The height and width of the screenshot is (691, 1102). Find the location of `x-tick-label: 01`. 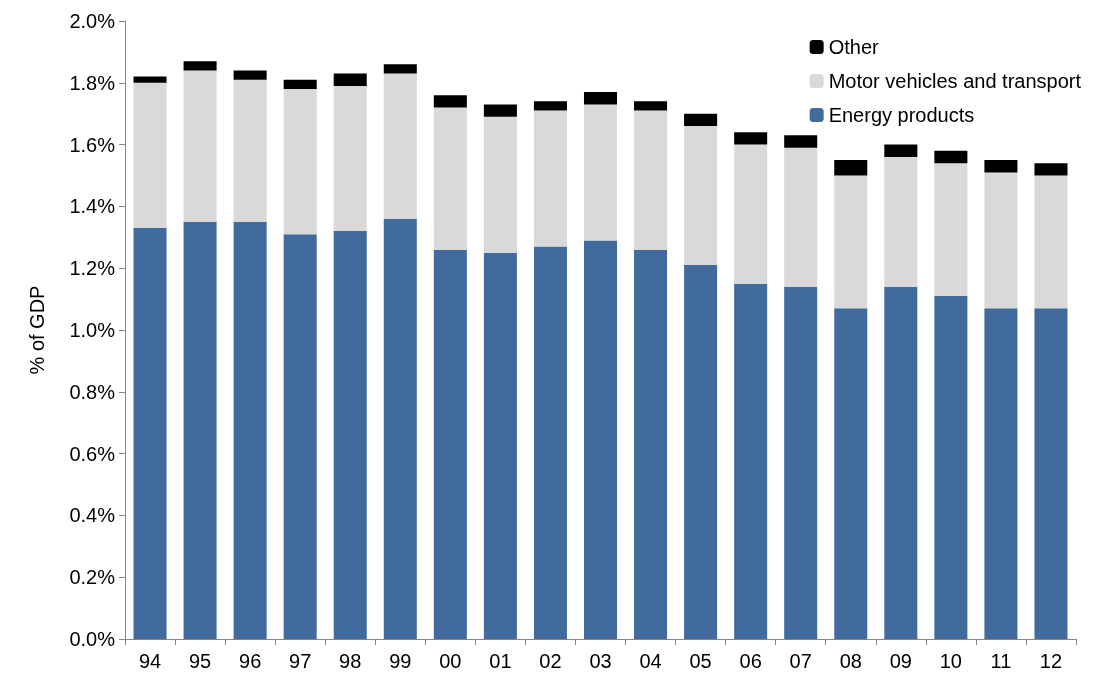

x-tick-label: 01 is located at coordinates (500, 661).